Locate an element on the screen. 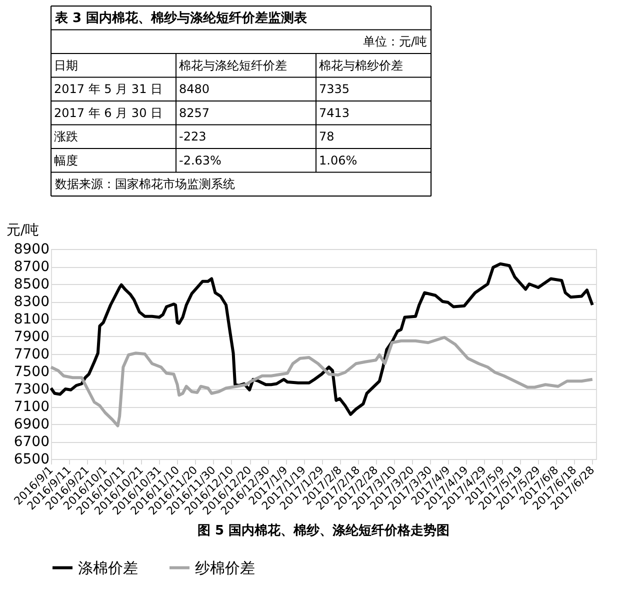 Image resolution: width=644 pixels, height=591 pixels. y-tick-label: 8500 is located at coordinates (32, 284).